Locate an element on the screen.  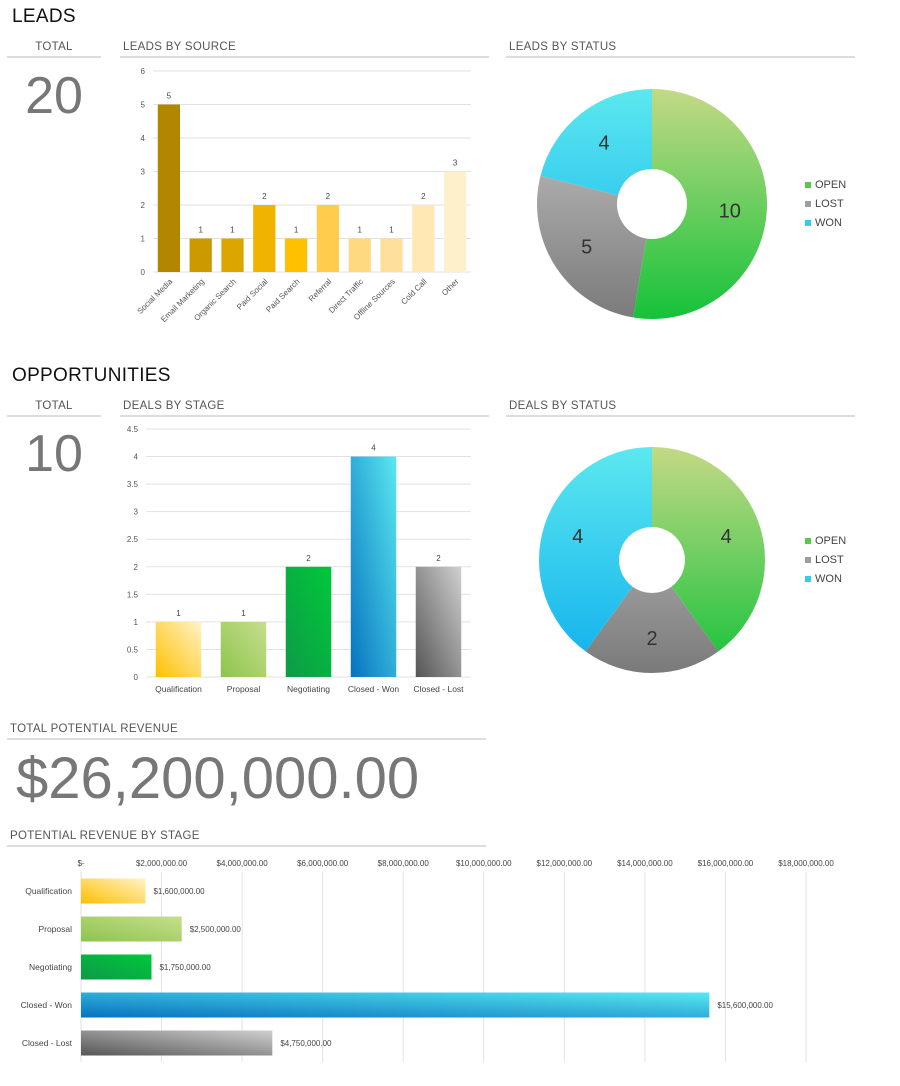
deals-status-legend: OPEN LOST WON is located at coordinates (825, 563).